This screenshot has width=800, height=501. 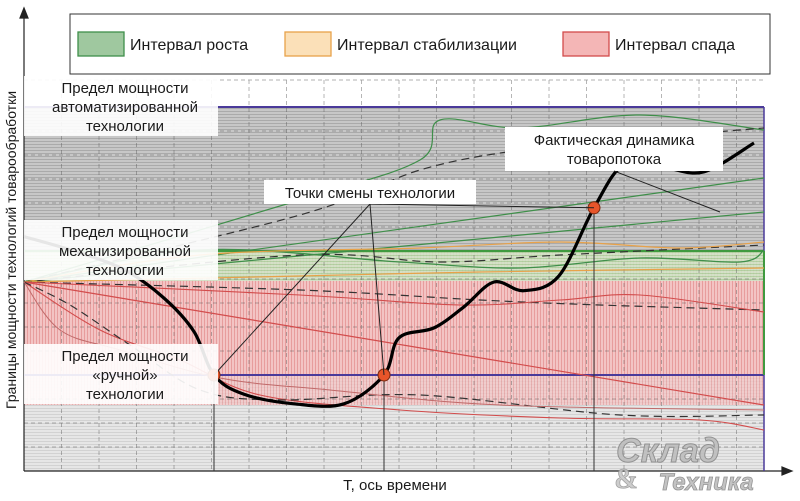 What do you see at coordinates (625, 479) in the screenshot?
I see `watermark-ampersand: &` at bounding box center [625, 479].